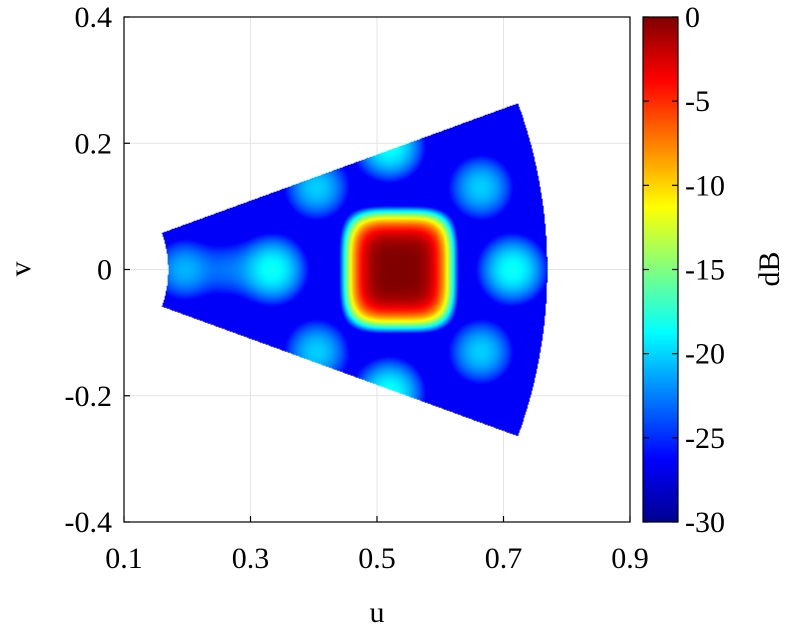 The width and height of the screenshot is (797, 632). Describe the element at coordinates (124, 558) in the screenshot. I see `x-tick-label: 0.1` at that location.